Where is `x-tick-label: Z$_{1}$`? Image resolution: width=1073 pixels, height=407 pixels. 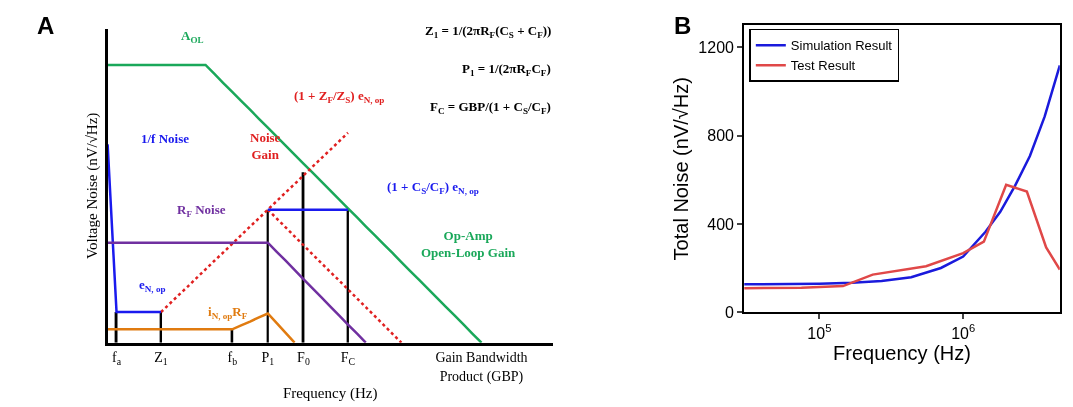
x-tick-label: Z$_{1}$ is located at coordinates (161, 359).